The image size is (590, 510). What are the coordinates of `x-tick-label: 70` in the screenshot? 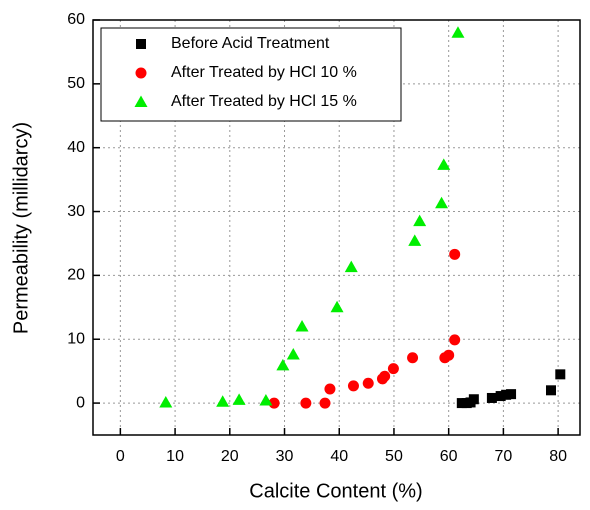 It's located at (503, 456).